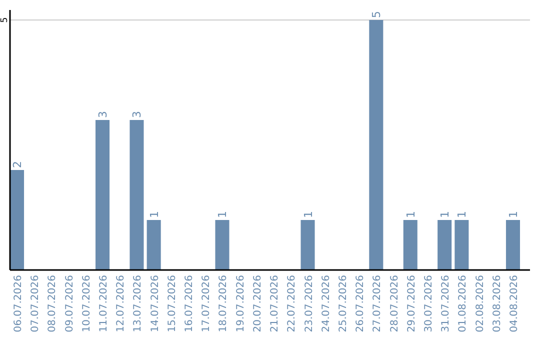 The height and width of the screenshot is (340, 540). Describe the element at coordinates (258, 303) in the screenshot. I see `x-tick-label: 20.07.2026` at that location.